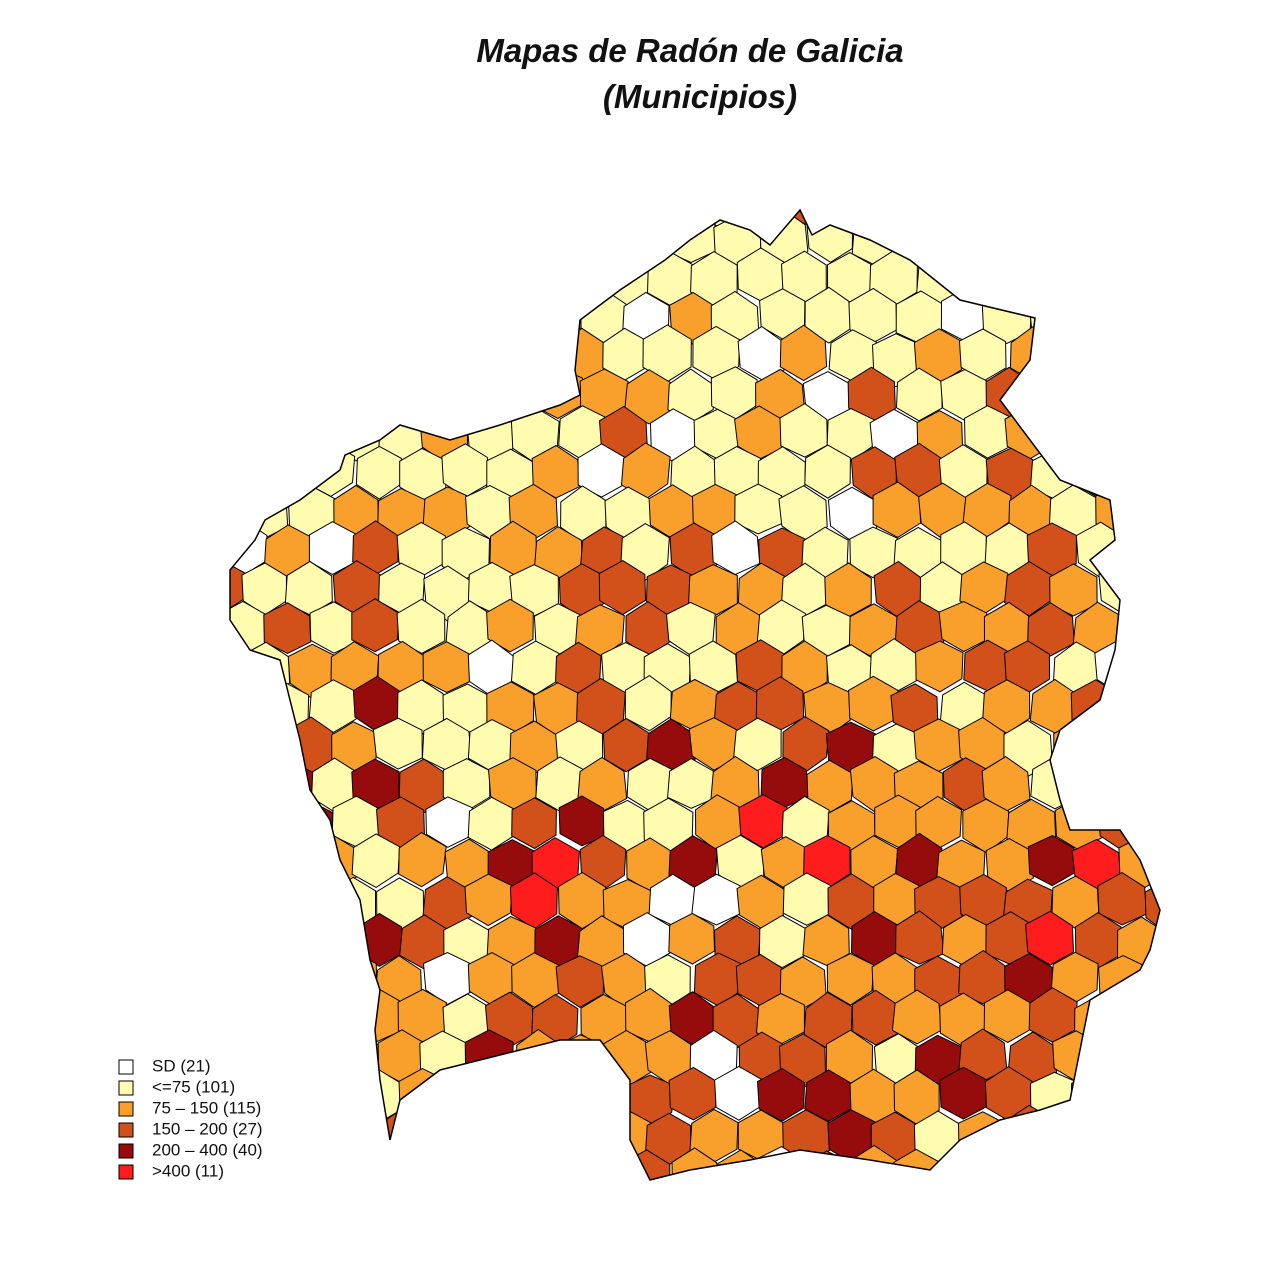 Image resolution: width=1280 pixels, height=1278 pixels. What do you see at coordinates (207, 1149) in the screenshot?
I see `legend-label: 200 – 400 (40)` at bounding box center [207, 1149].